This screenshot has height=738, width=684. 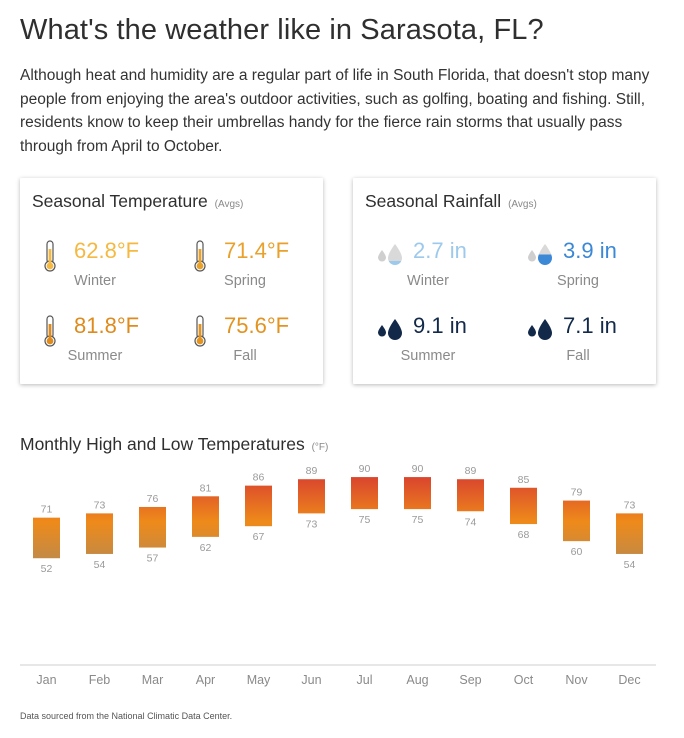 I want to click on temperature-range-bar-nov, so click(x=576, y=521).